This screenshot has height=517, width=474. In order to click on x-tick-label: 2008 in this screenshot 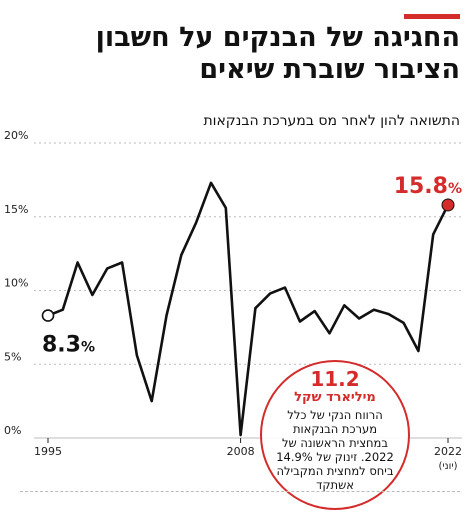, I will do `click(241, 451)`.